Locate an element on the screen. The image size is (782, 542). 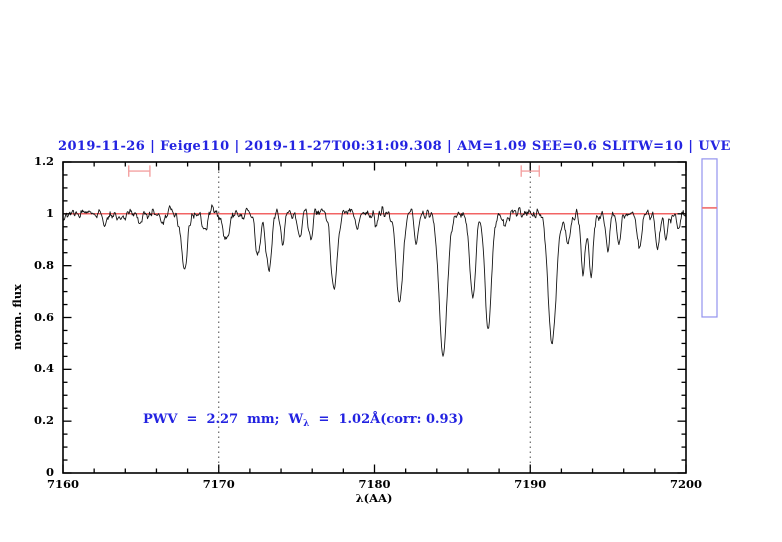
equivalent-width-text: = 1.02Å(corr: 0.93) is located at coordinates (386, 419).